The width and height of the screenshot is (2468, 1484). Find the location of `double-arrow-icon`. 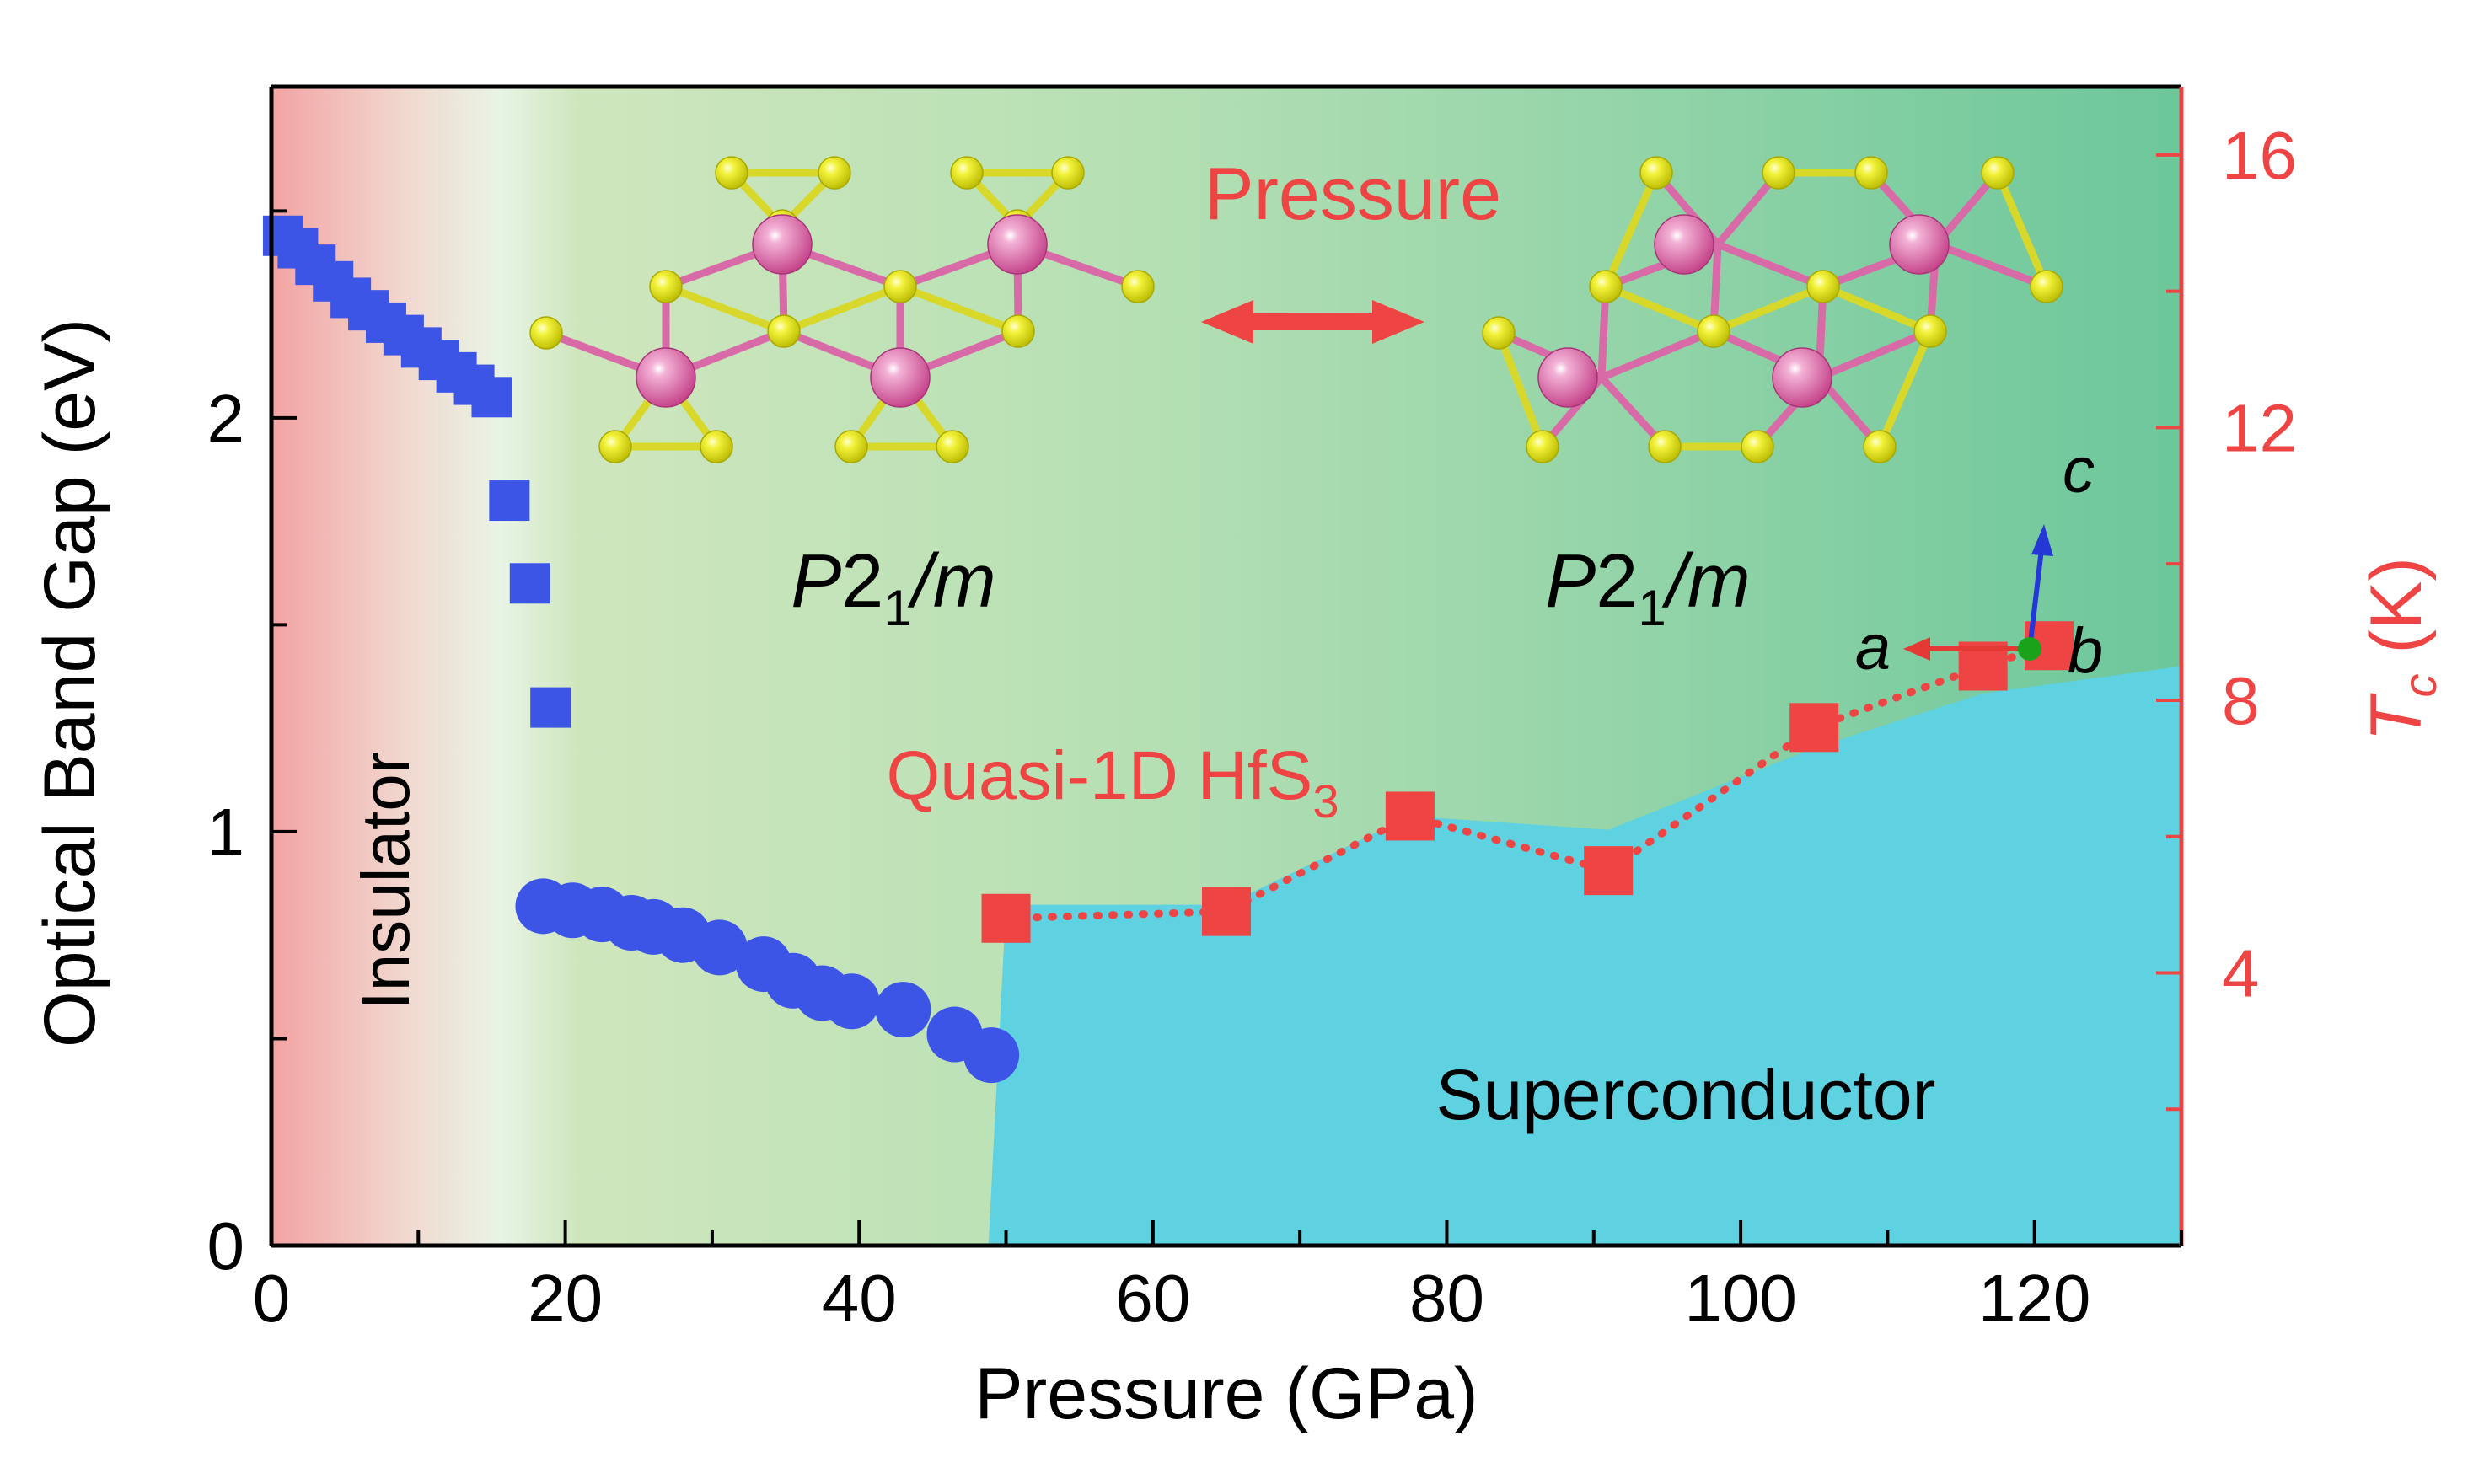

double-arrow-icon is located at coordinates (1312, 322).